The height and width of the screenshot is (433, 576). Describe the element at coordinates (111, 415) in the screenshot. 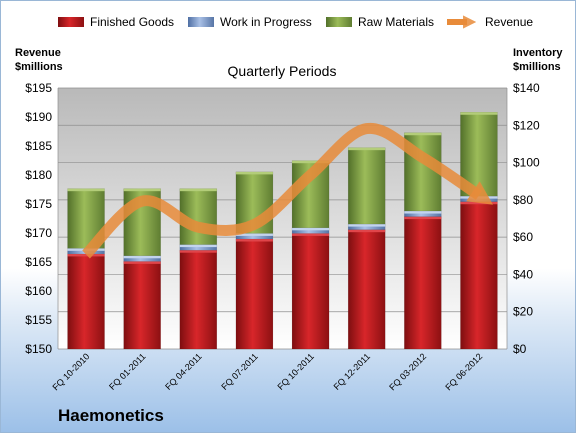

I see `company-name: Haemonetics` at that location.